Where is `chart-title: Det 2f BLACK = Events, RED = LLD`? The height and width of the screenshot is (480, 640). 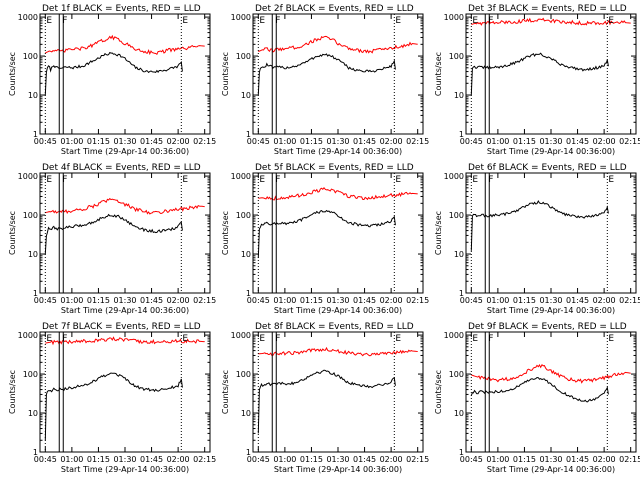 chart-title: Det 2f BLACK = Events, RED = LLD is located at coordinates (334, 9).